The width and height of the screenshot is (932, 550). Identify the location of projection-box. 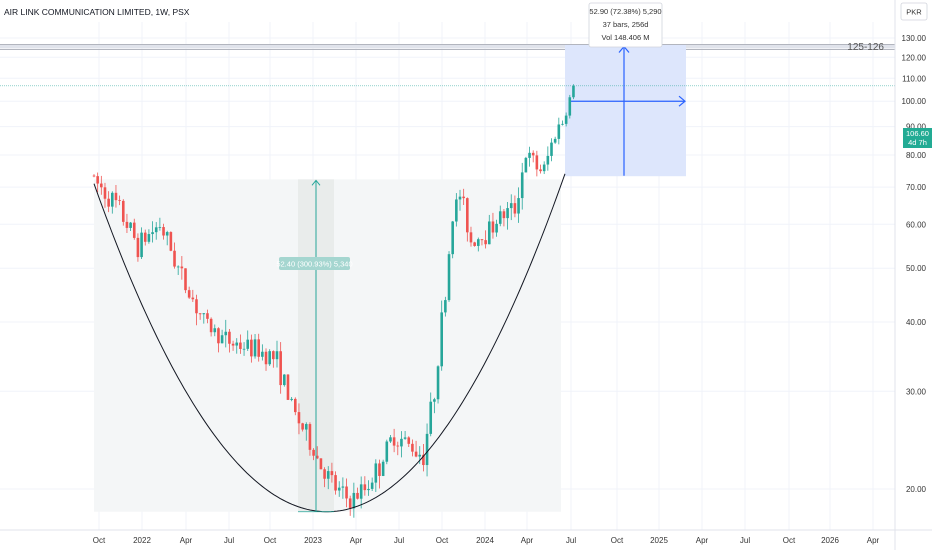
(625, 111).